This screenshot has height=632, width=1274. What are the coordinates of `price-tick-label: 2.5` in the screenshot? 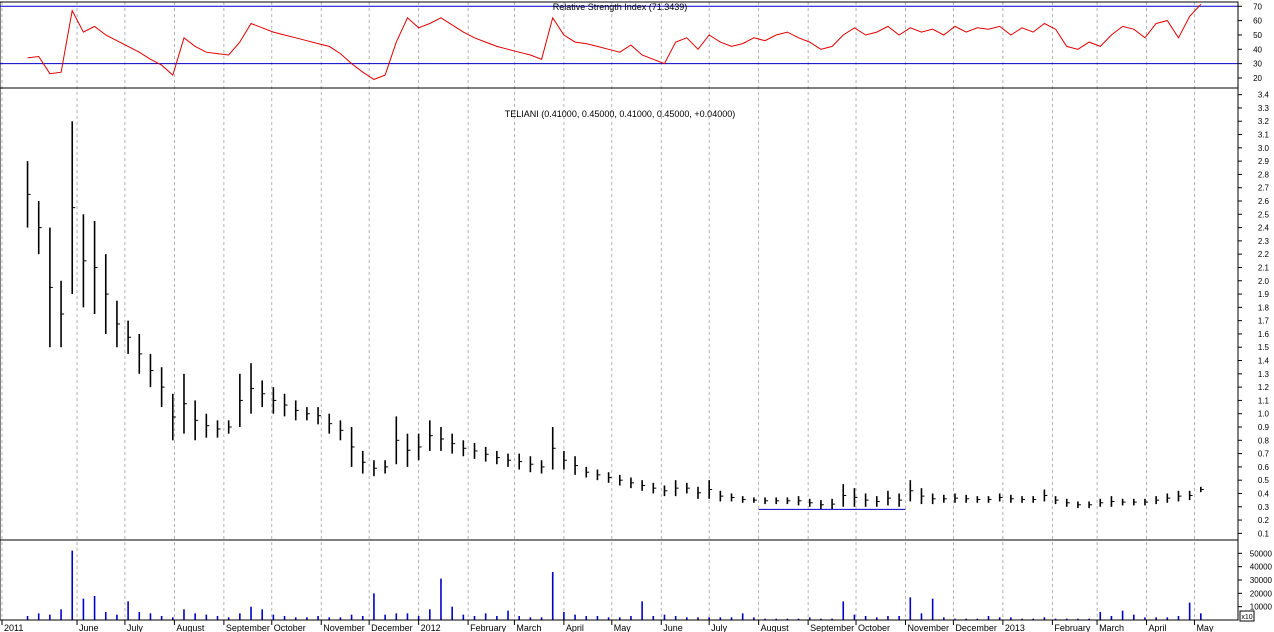 It's located at (1264, 214).